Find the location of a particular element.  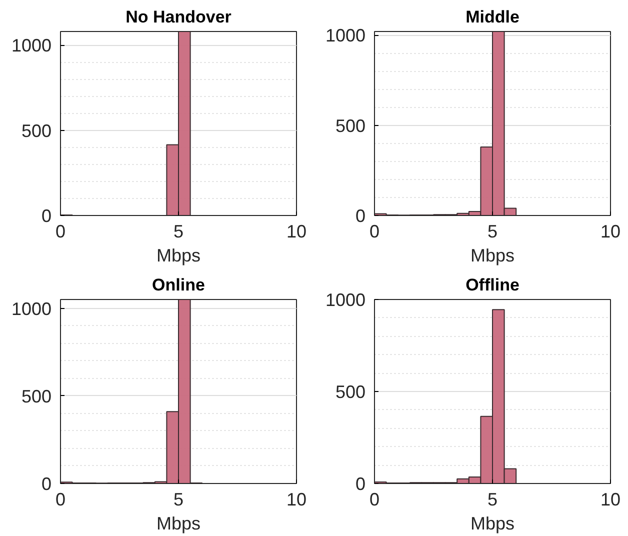

chart-title: Online is located at coordinates (178, 285).